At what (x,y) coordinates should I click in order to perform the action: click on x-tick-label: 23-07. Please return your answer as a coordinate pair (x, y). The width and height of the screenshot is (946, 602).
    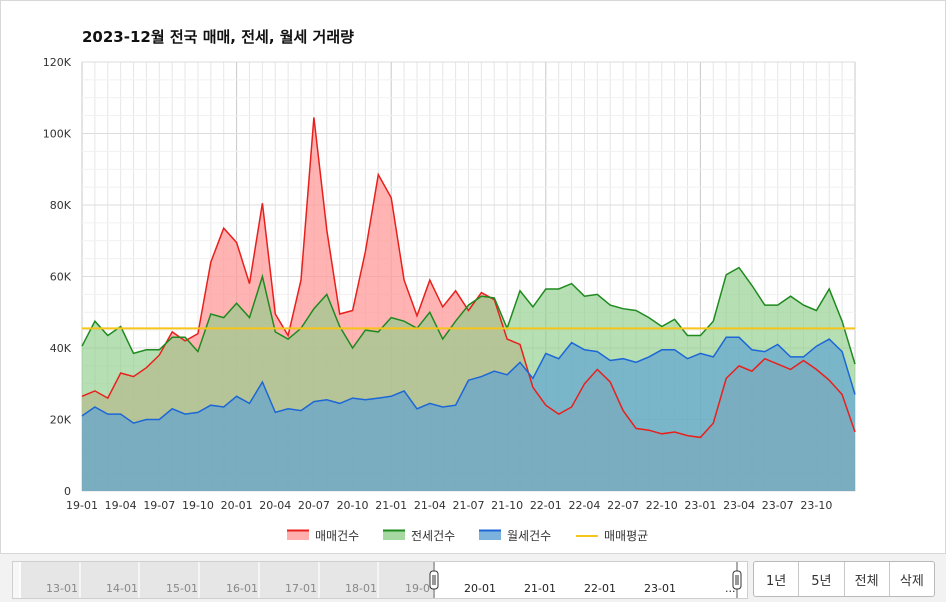
    Looking at the image, I should click on (778, 505).